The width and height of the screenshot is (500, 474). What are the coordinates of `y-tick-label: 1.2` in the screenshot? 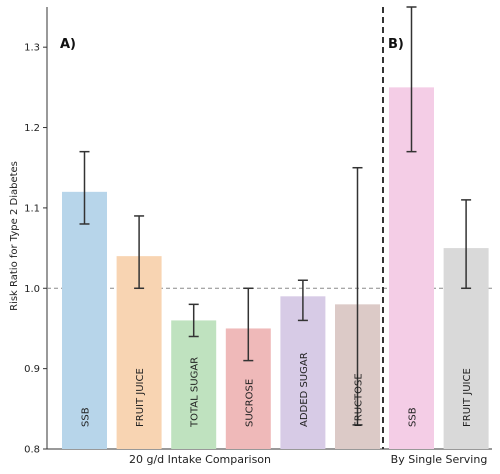 It's located at (32, 128).